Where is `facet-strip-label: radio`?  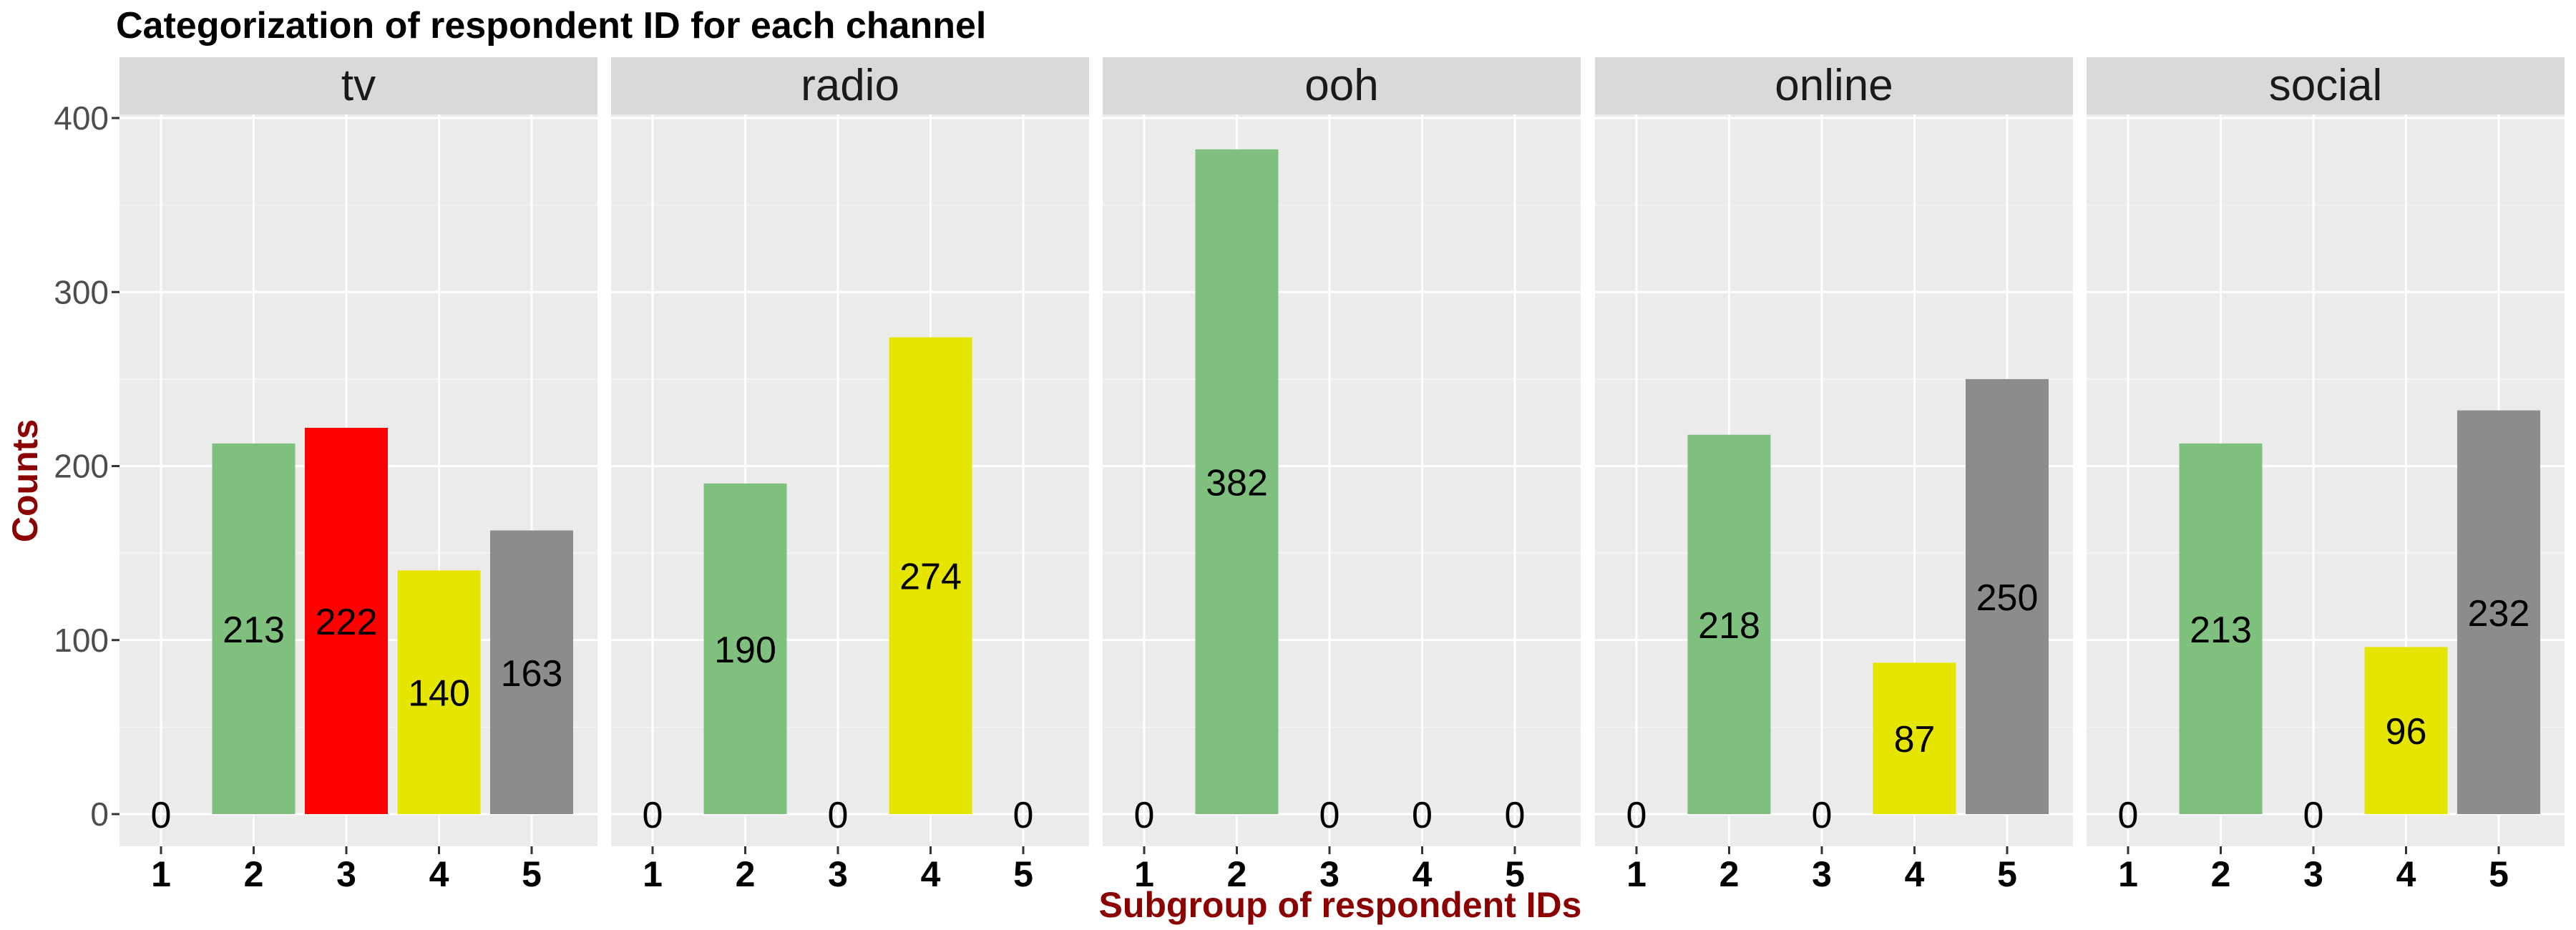
facet-strip-label: radio is located at coordinates (850, 86).